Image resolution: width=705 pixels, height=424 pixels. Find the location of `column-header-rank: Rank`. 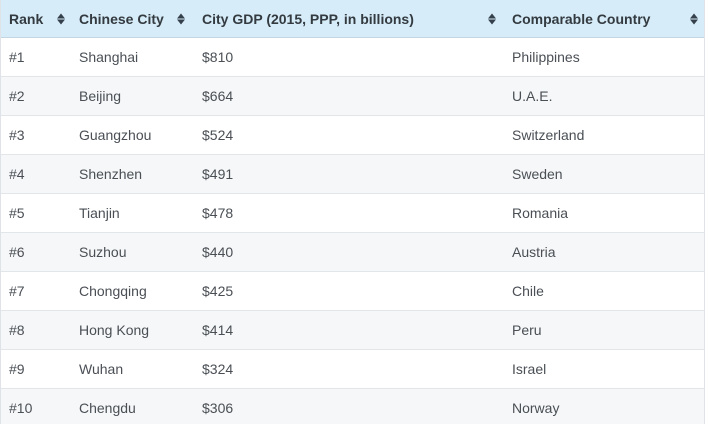

column-header-rank: Rank is located at coordinates (36, 18).